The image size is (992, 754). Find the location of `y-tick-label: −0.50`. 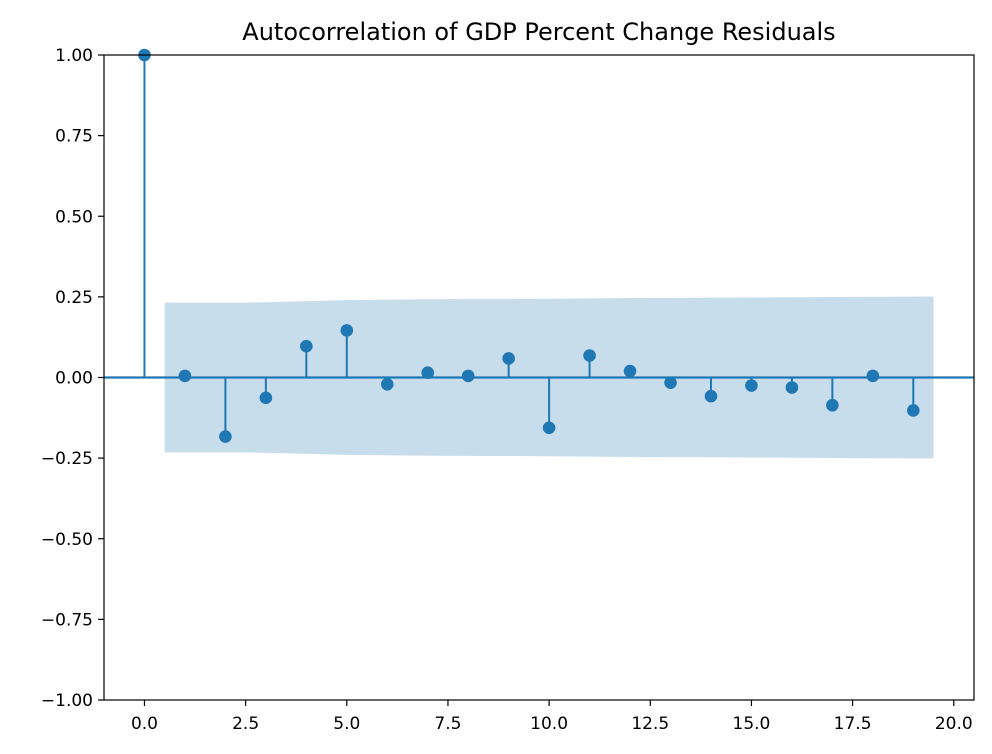

y-tick-label: −0.50 is located at coordinates (67, 540).